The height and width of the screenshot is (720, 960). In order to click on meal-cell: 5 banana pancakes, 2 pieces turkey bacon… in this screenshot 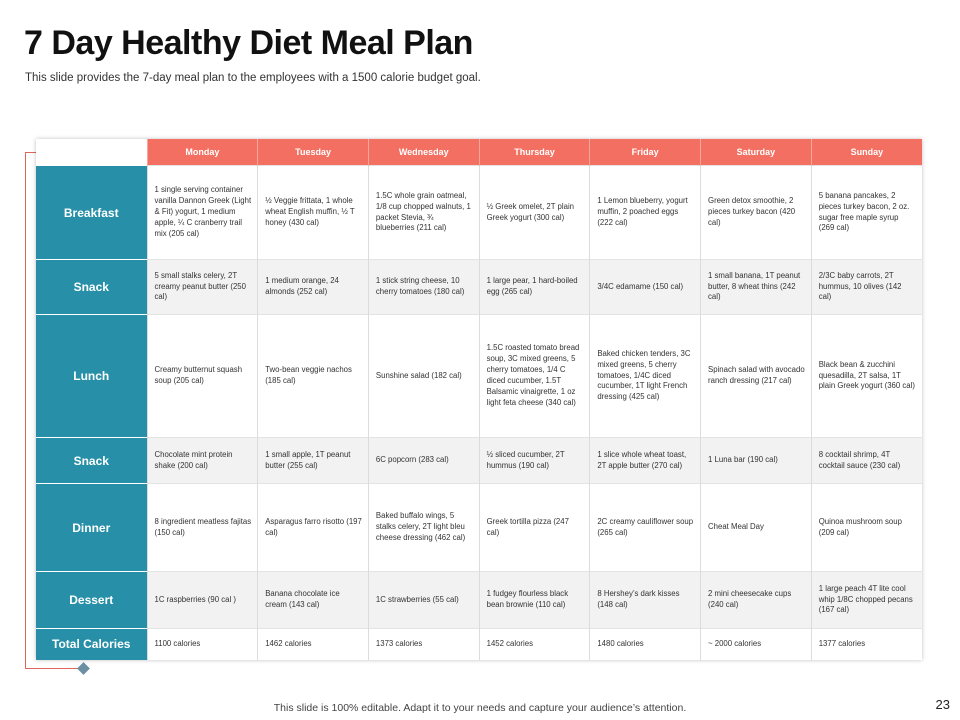, I will do `click(866, 212)`.